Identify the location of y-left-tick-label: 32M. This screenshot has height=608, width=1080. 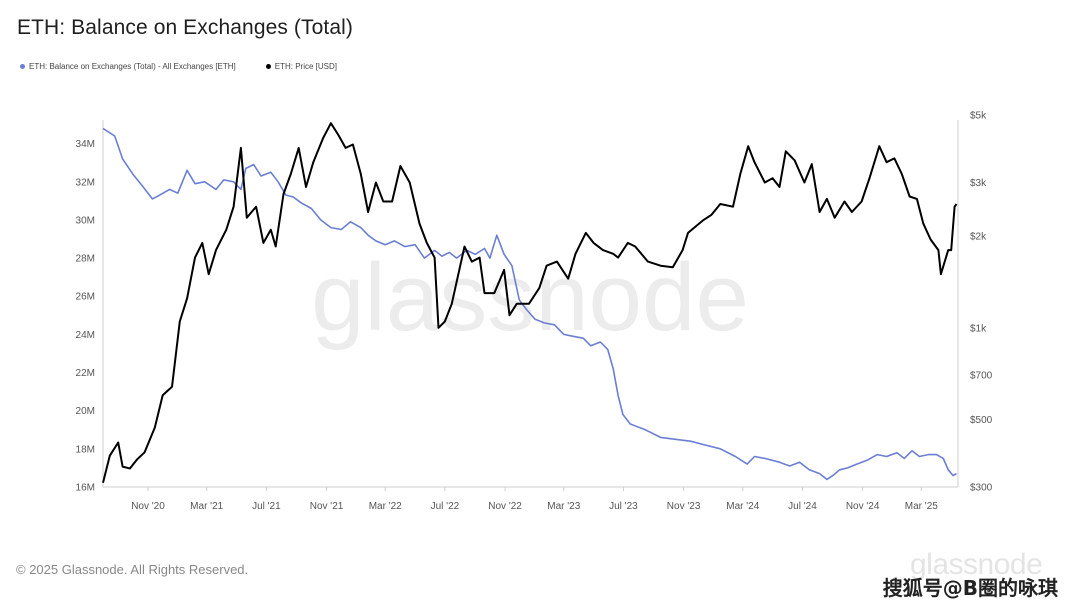
(85, 182).